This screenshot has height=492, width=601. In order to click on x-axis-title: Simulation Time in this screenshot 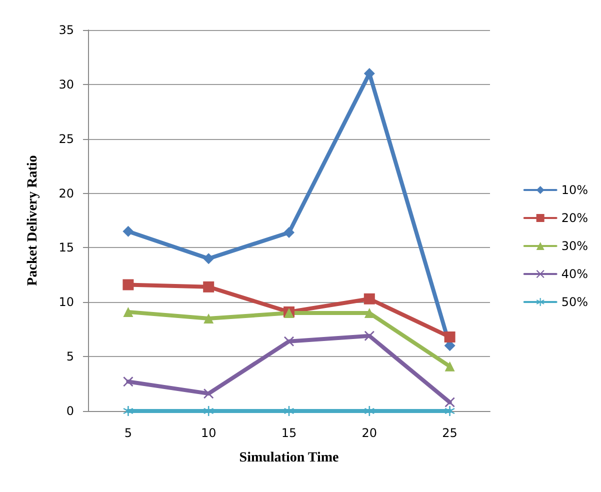, I will do `click(289, 458)`.